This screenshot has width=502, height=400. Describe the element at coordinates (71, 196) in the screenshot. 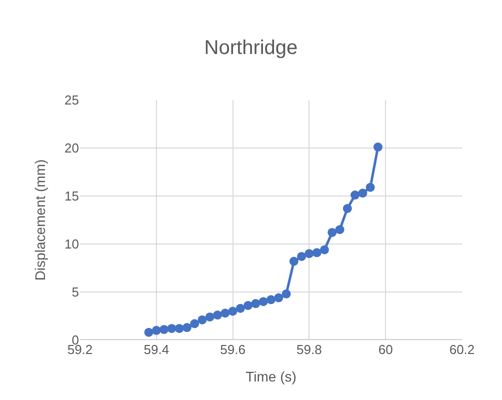

I see `y-tick-label: 15` at that location.